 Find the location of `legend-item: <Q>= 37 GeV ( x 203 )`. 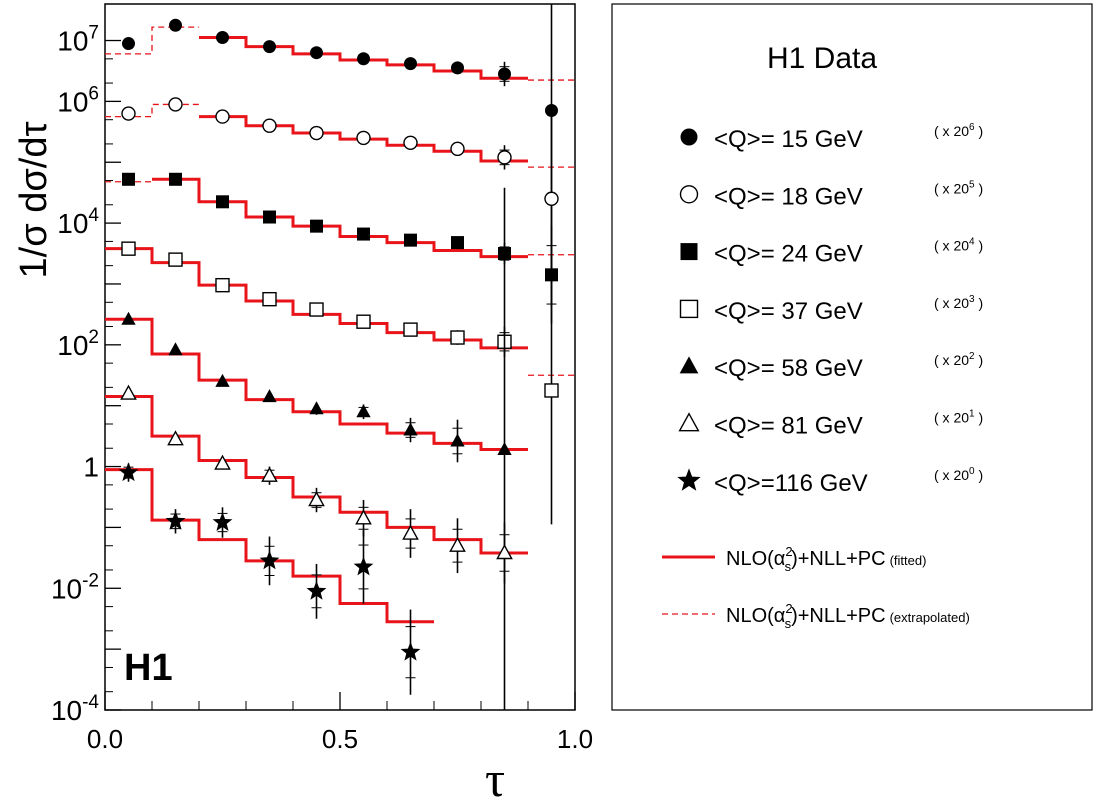

legend-item: <Q>= 37 GeV ( x 203 ) is located at coordinates (831, 309).